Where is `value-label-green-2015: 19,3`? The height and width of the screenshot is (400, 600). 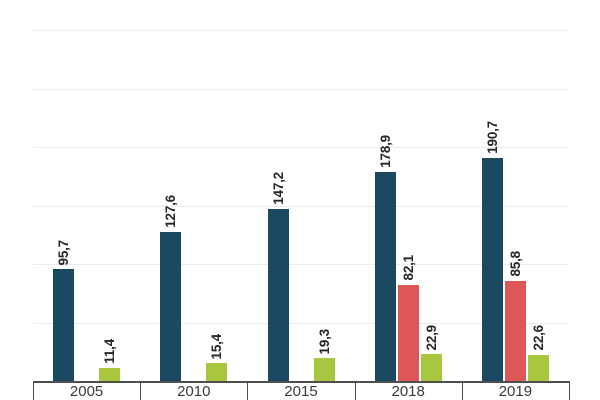 value-label-green-2015: 19,3 is located at coordinates (324, 341).